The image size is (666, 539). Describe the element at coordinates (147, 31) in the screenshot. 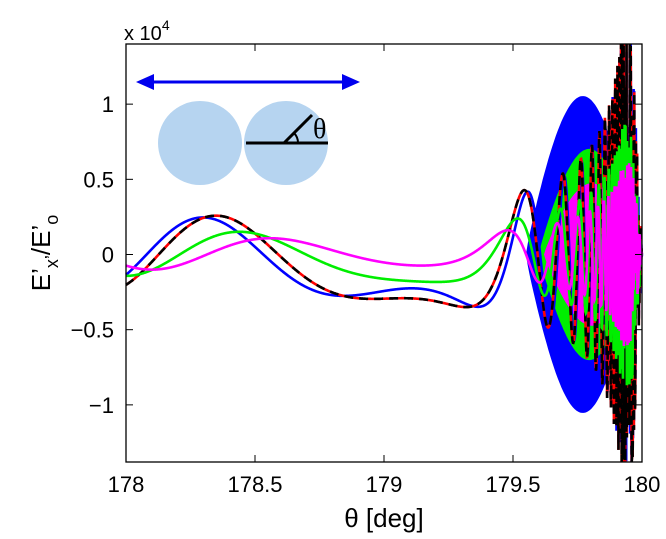

I see `y-multiplier: x 104` at that location.